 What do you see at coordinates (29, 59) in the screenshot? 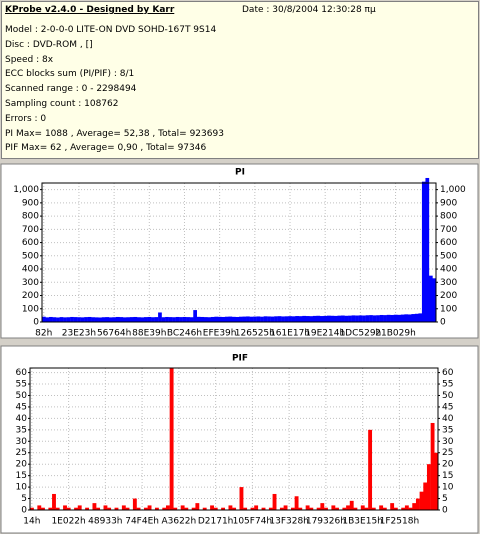
I see `info-line: Speed : 8x` at bounding box center [29, 59].